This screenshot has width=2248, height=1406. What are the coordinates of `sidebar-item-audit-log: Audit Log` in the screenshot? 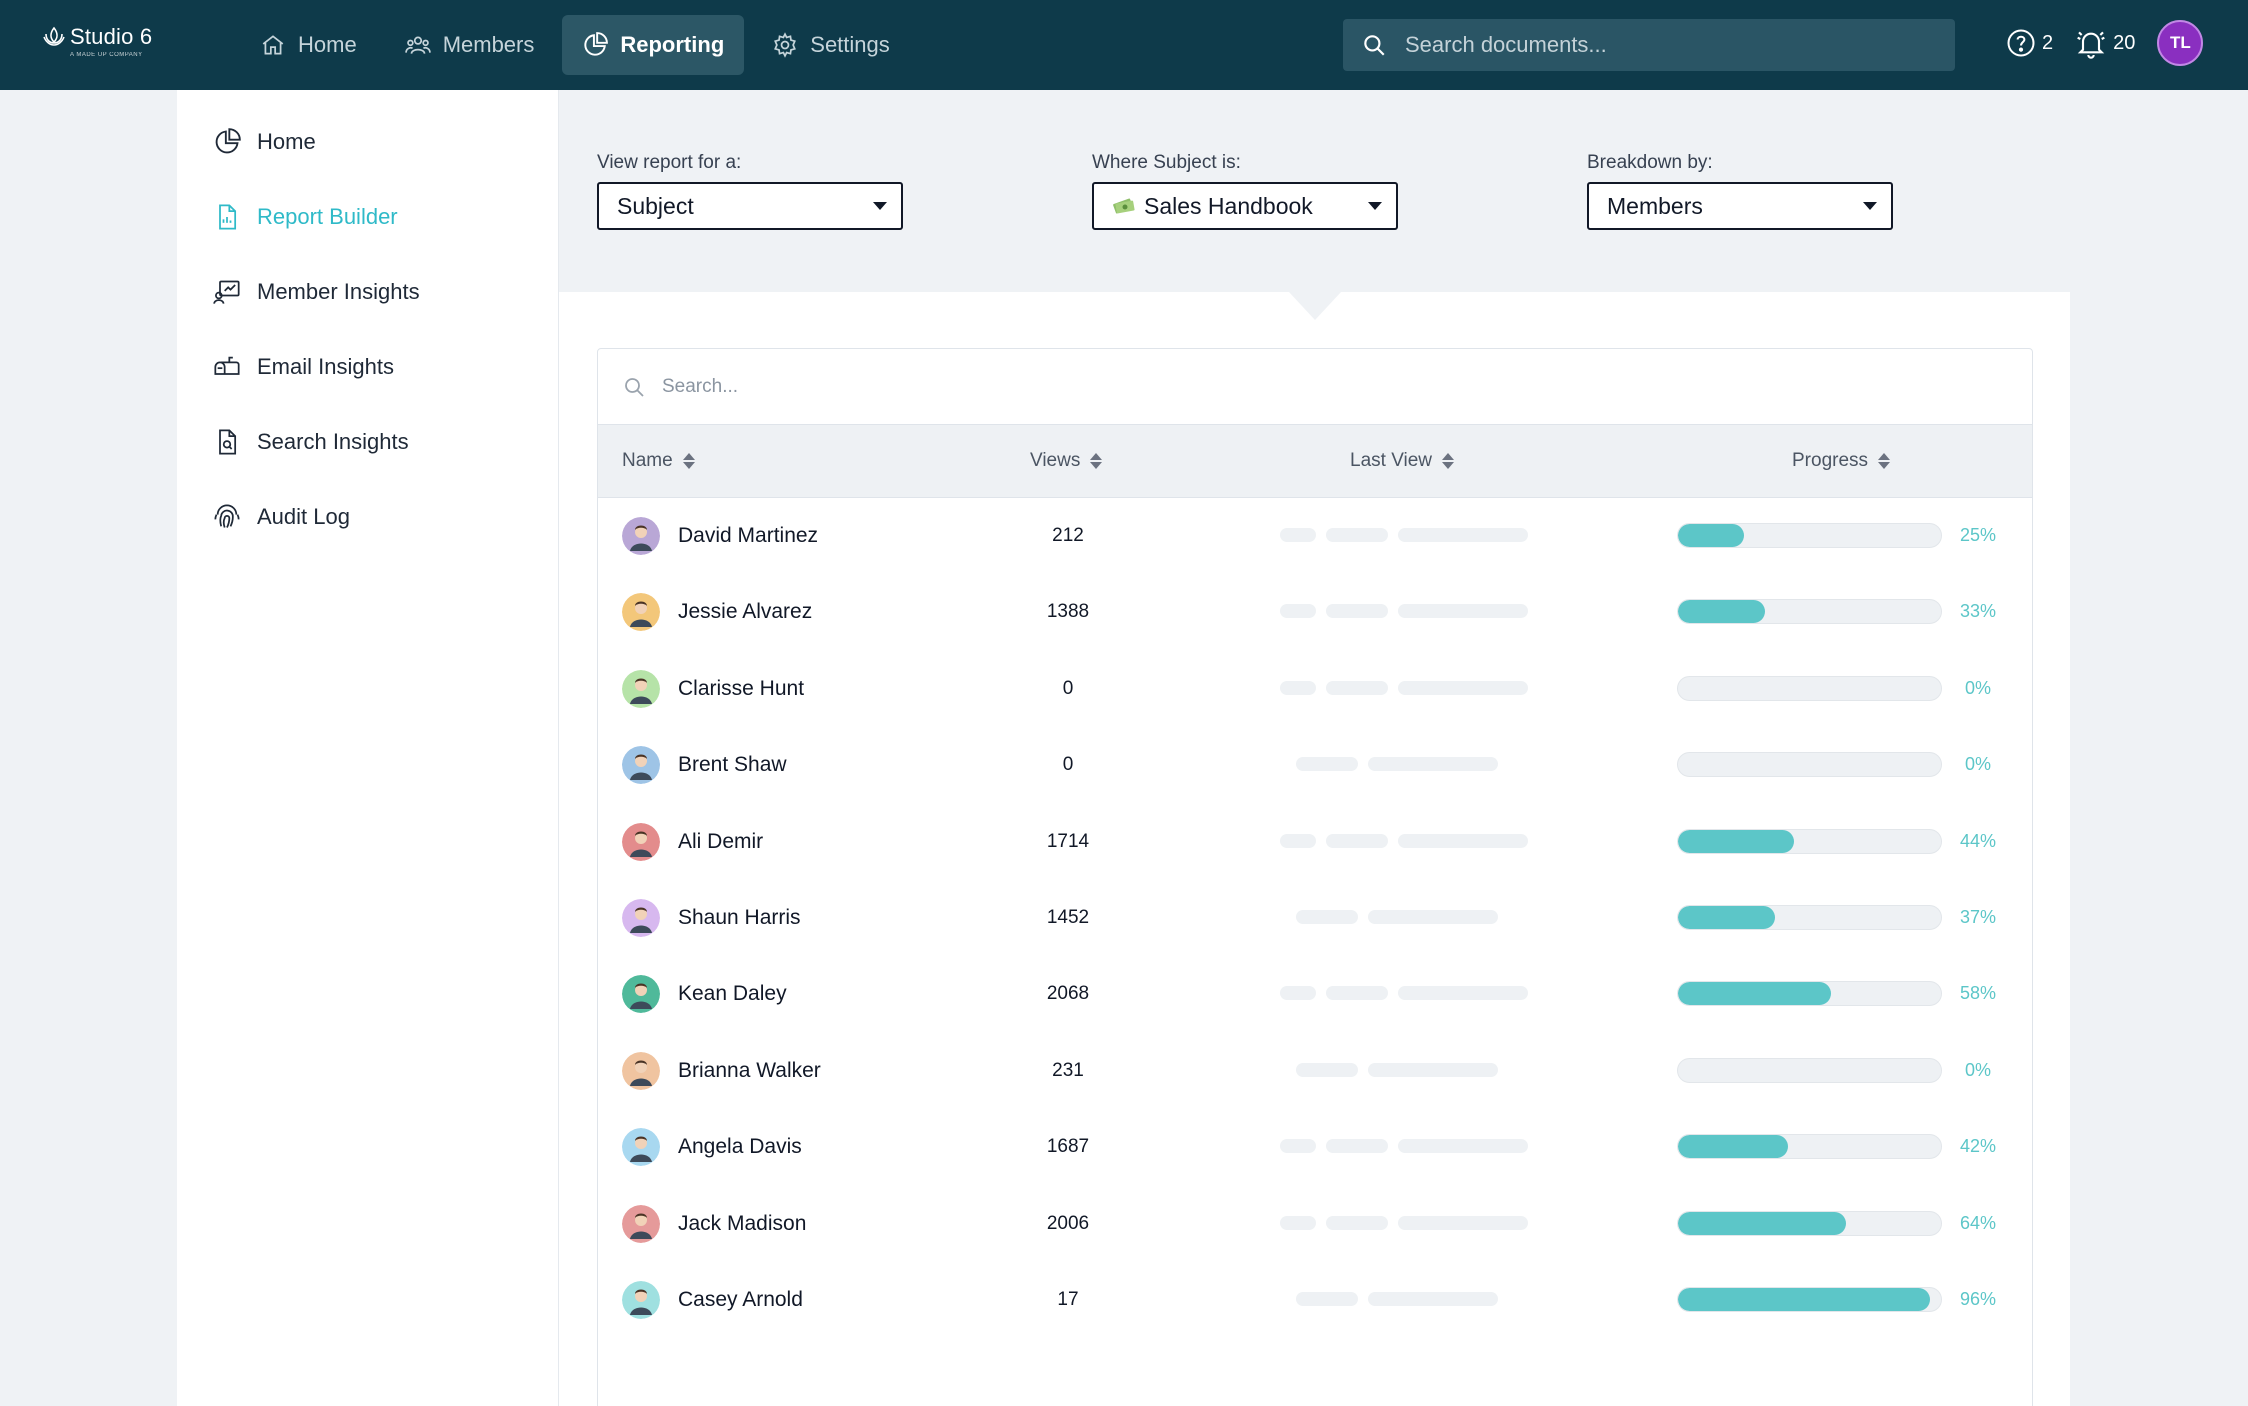 It's located at (281, 517).